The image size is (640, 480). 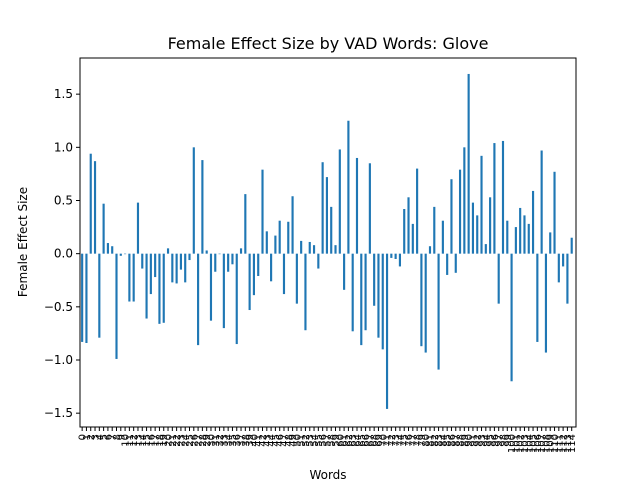 What do you see at coordinates (482, 440) in the screenshot?
I see `x-tick-label: 93` at bounding box center [482, 440].